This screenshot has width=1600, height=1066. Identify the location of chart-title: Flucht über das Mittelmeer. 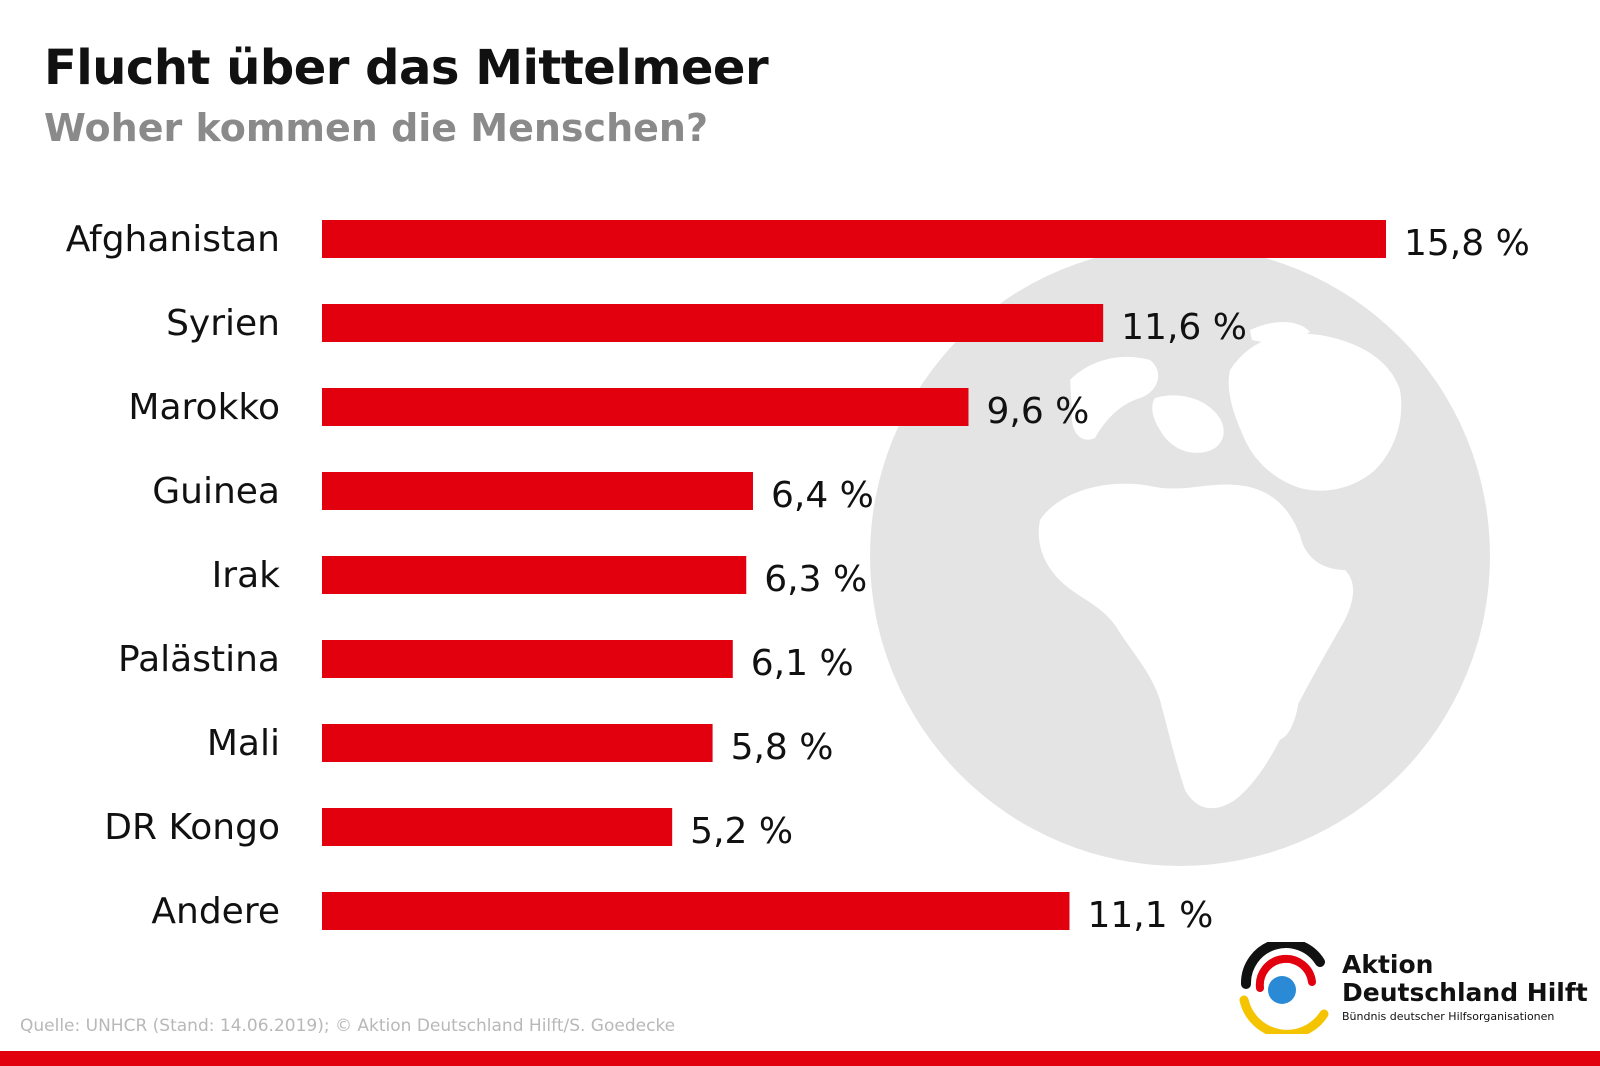
(406, 68).